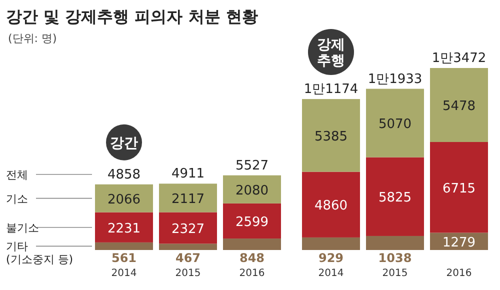 The height and width of the screenshot is (290, 500). Describe the element at coordinates (17, 199) in the screenshot. I see `text: 기소` at that location.